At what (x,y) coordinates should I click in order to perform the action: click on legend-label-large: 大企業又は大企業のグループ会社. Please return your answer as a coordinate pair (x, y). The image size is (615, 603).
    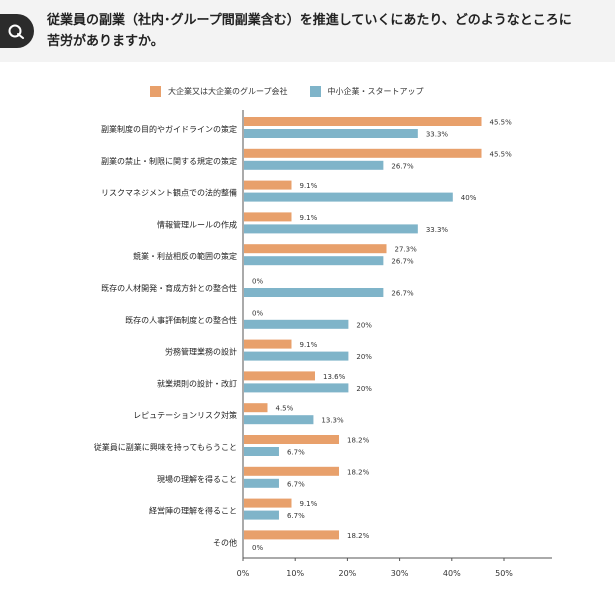
    Looking at the image, I should click on (228, 91).